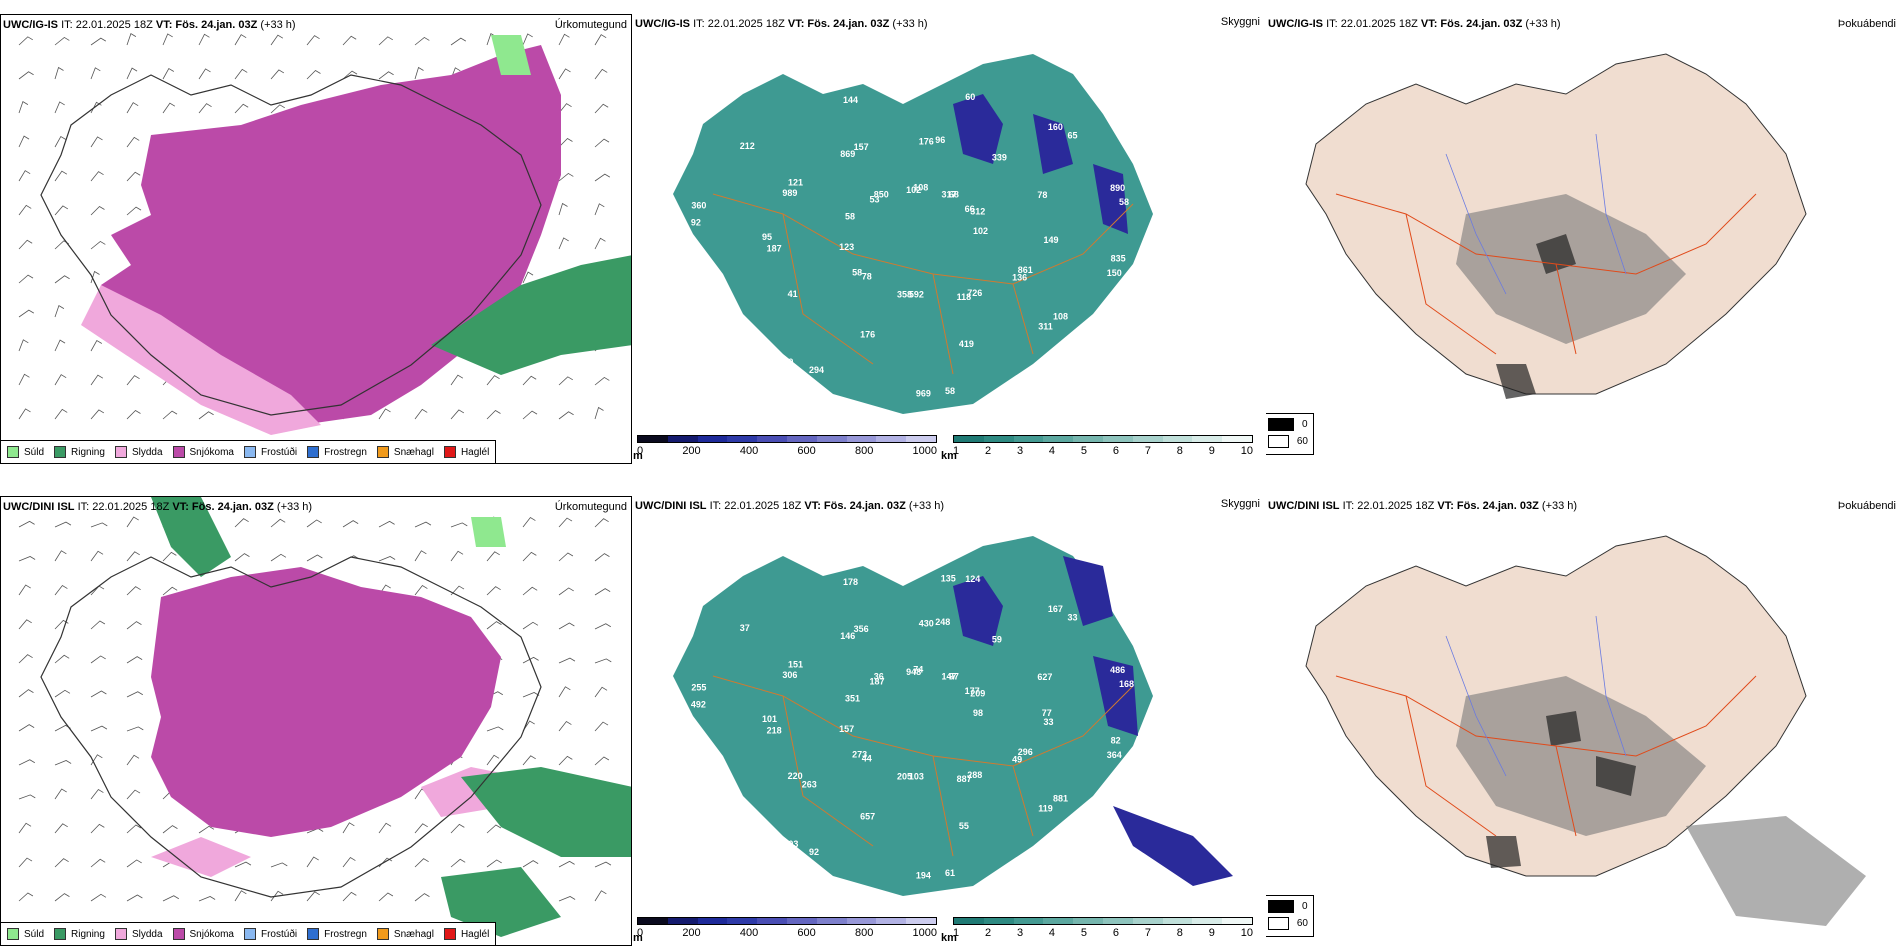  I want to click on colorbar-tick: 4, so click(1052, 451).